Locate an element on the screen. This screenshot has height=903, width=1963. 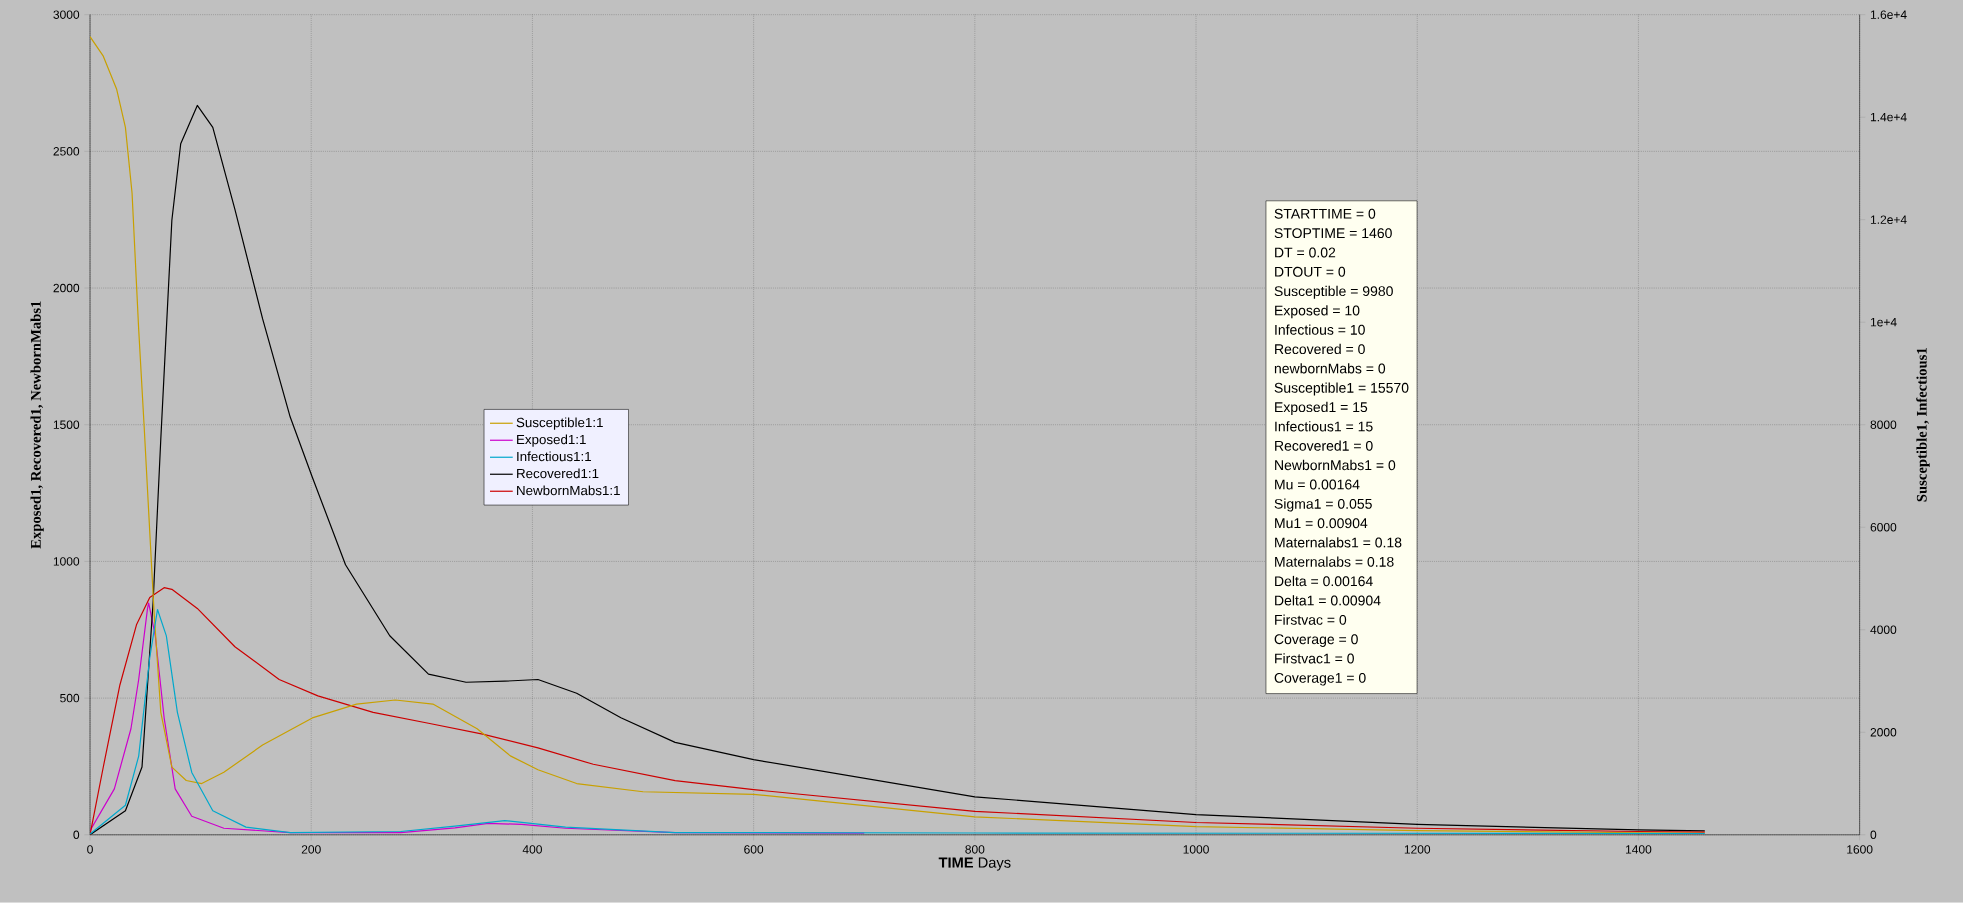
annotation: DTOUT = 0 is located at coordinates (1310, 271).